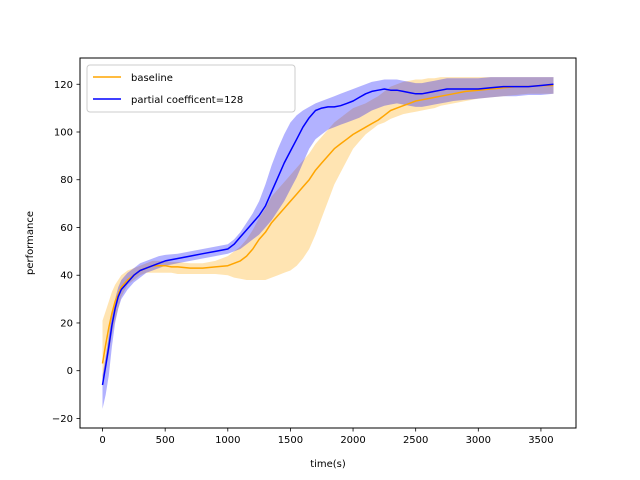  I want to click on legend-box, so click(191, 88).